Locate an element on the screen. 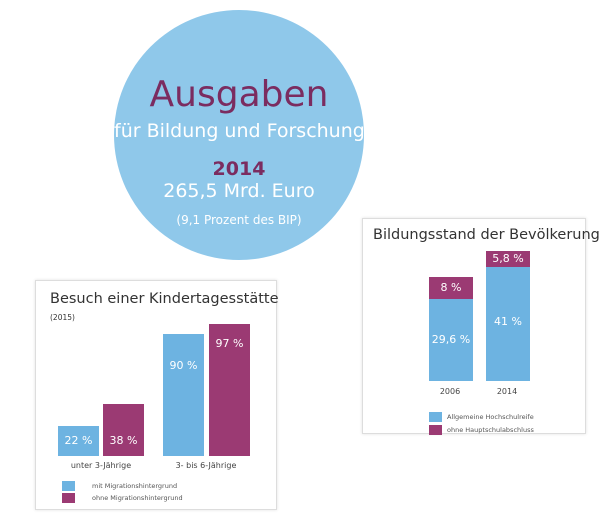 The image size is (600, 520). bar: 8 % is located at coordinates (451, 287).